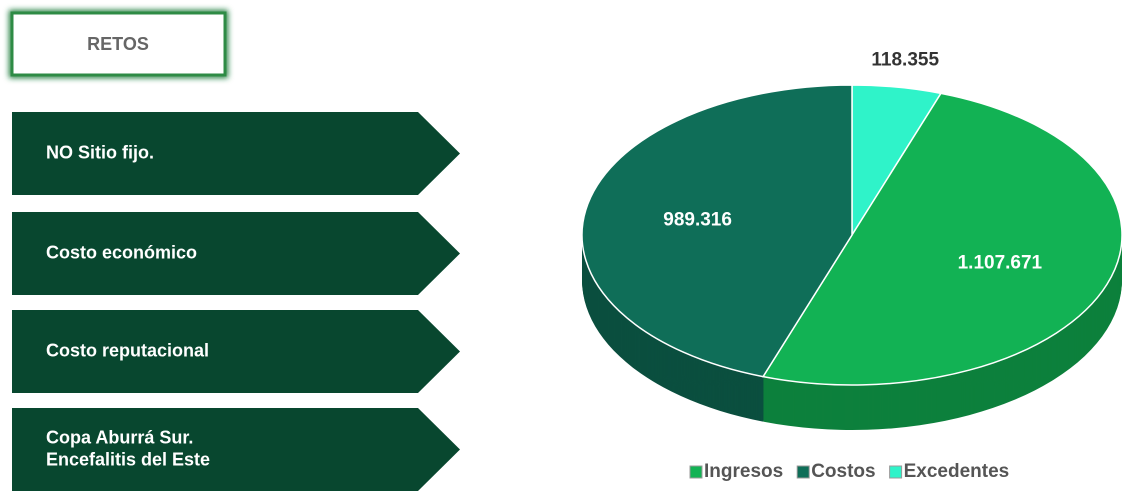 The width and height of the screenshot is (1126, 496). Describe the element at coordinates (128, 459) in the screenshot. I see `banner-text: Encefalitis del Este` at that location.